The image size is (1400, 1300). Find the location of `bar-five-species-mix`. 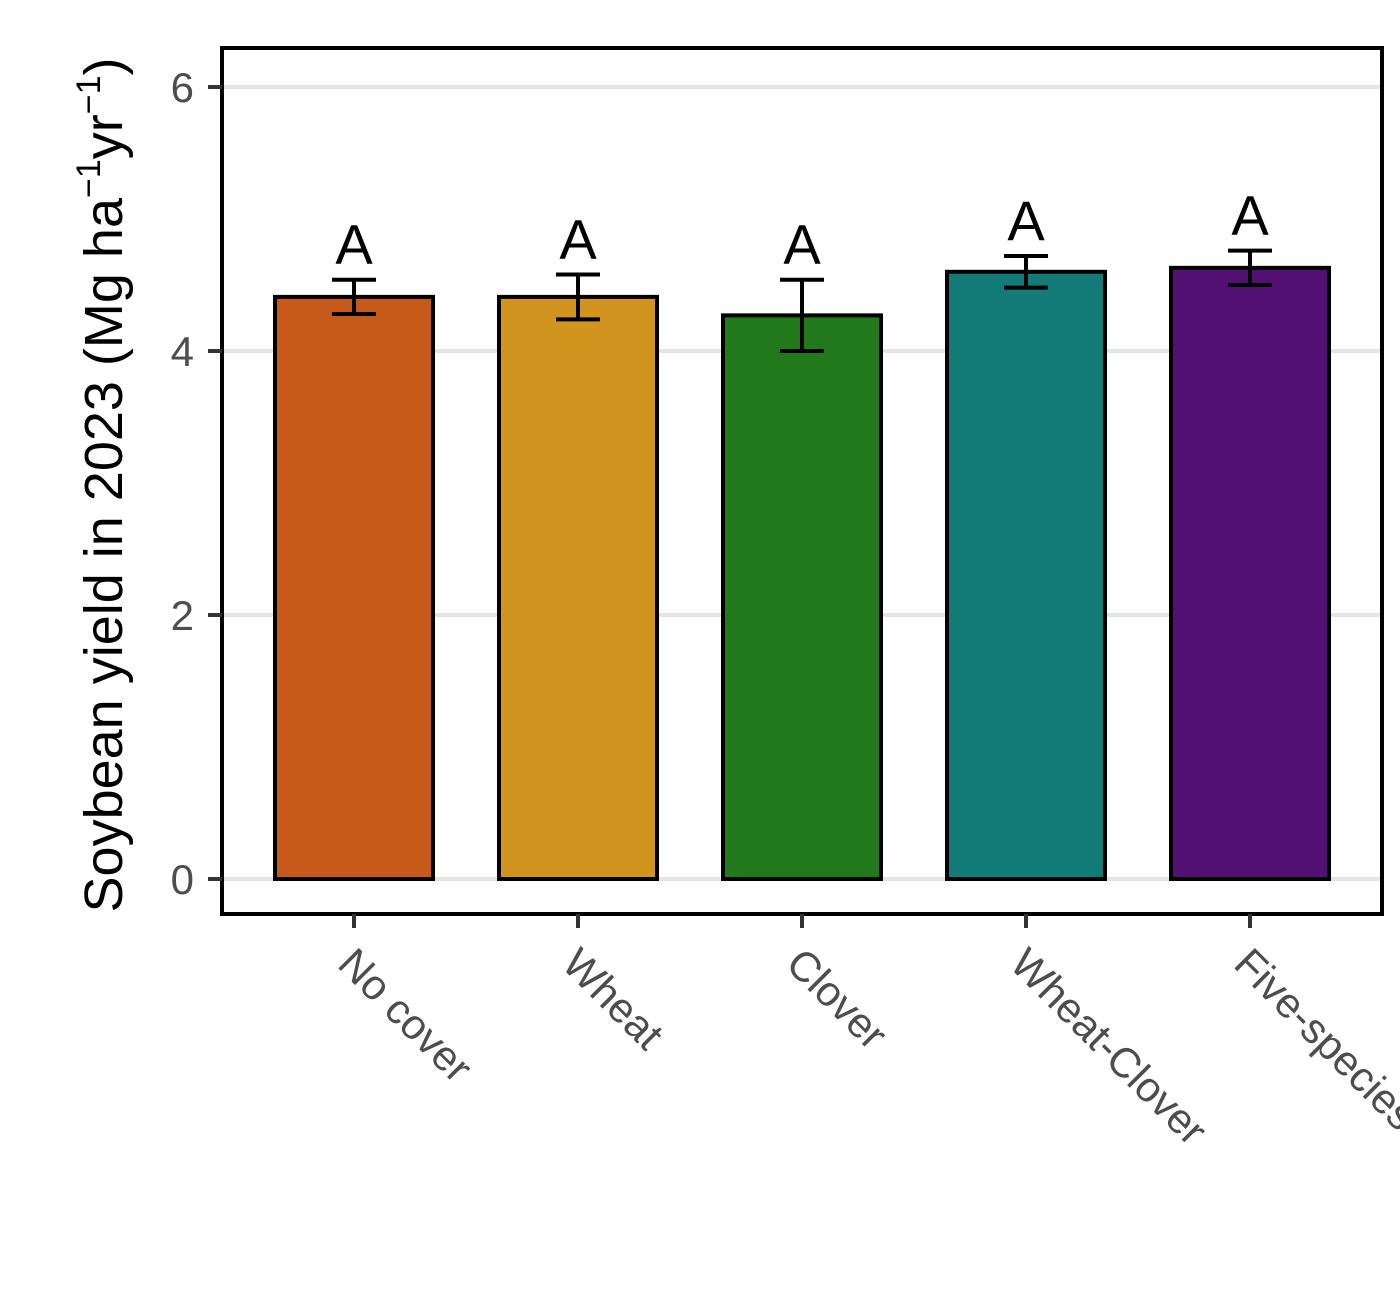

bar-five-species-mix is located at coordinates (1250, 573).